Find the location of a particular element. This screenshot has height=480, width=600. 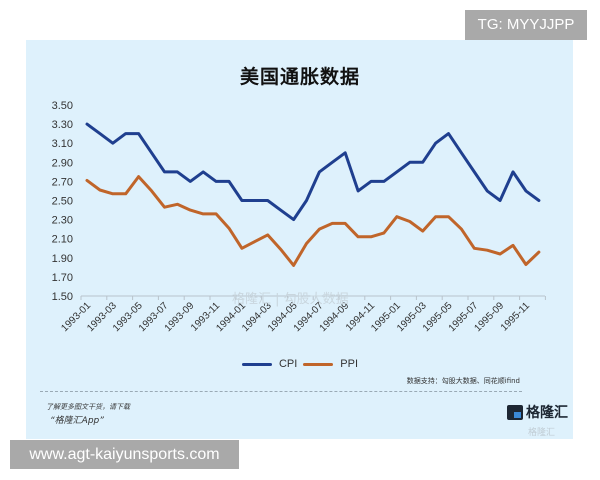

chart-title: 美国通胀数据 is located at coordinates (299, 77).